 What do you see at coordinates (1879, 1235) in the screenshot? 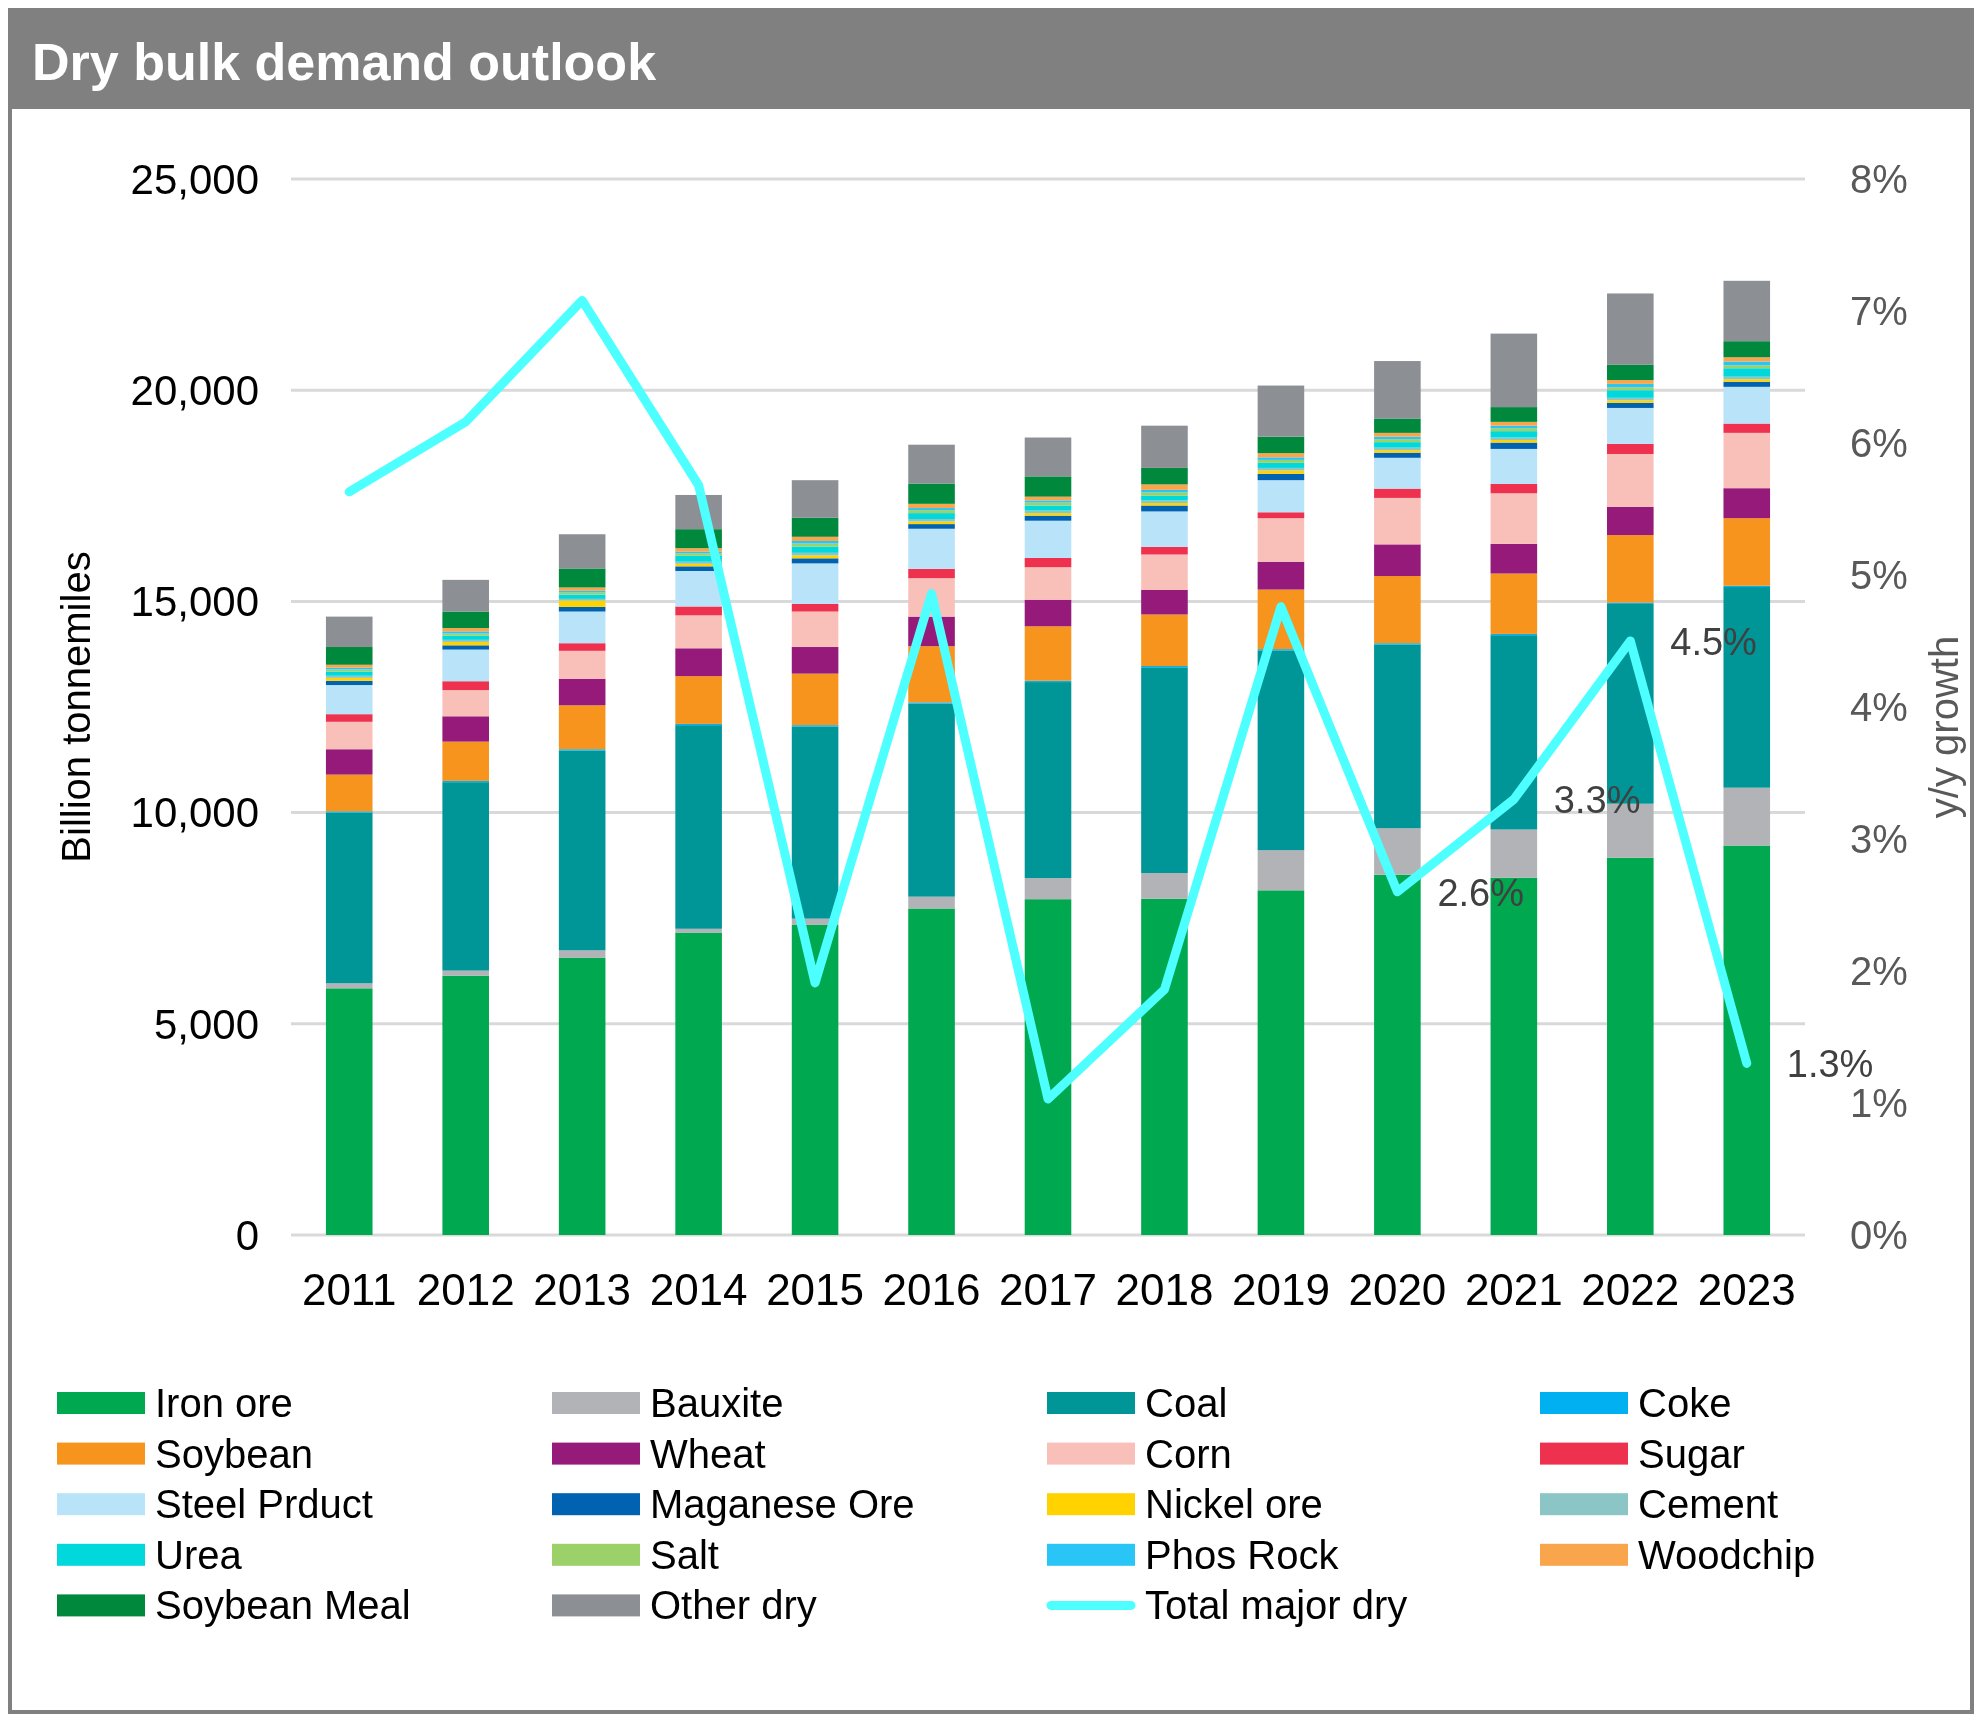
I see `y2-tick-label: 0%` at bounding box center [1879, 1235].